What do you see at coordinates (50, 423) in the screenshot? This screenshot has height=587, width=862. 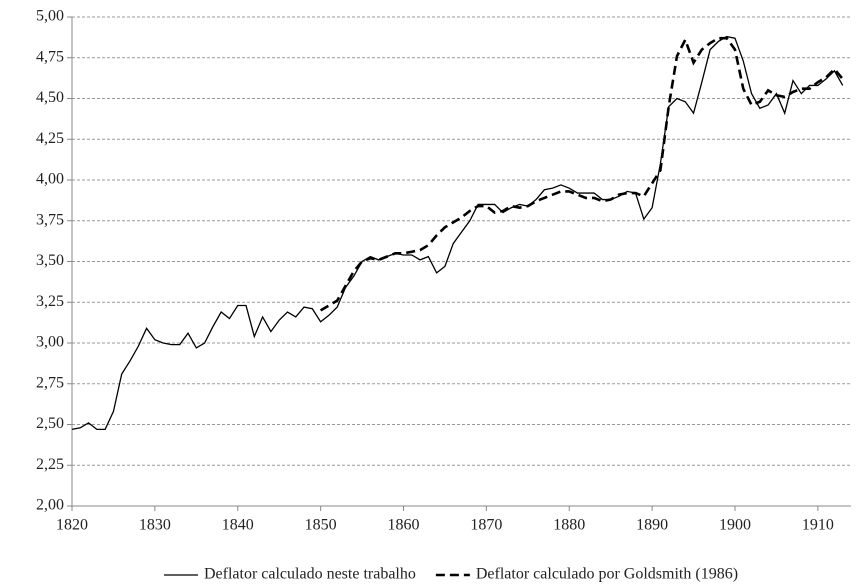 I see `y-tick-label: 2,50` at bounding box center [50, 423].